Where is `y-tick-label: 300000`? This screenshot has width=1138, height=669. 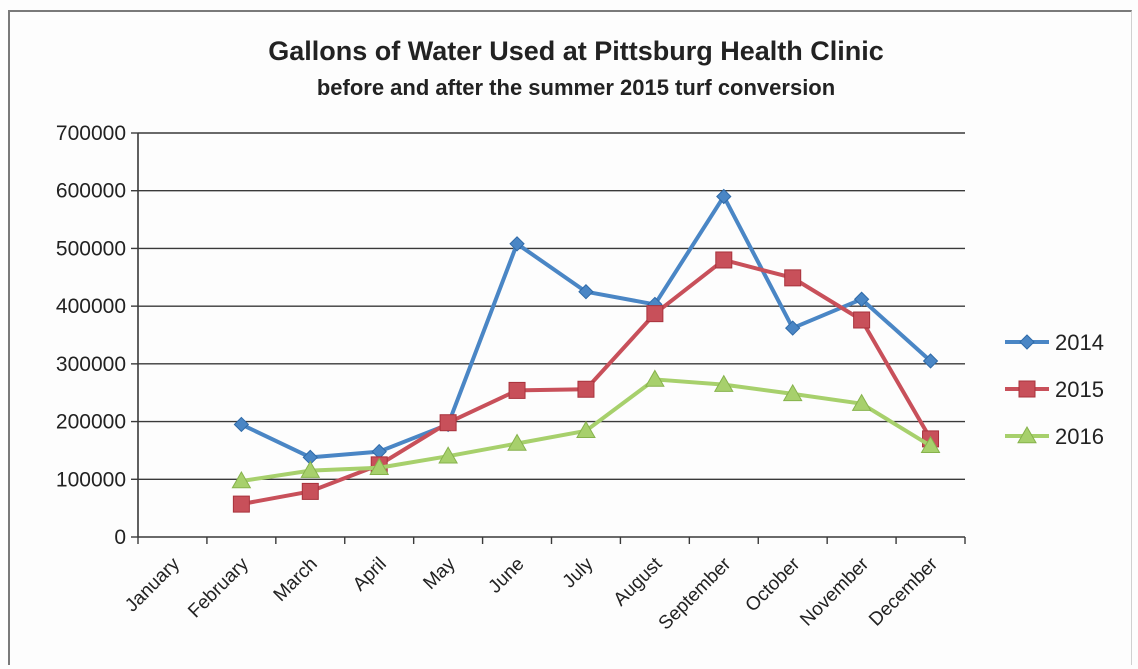
y-tick-label: 300000 is located at coordinates (91, 364).